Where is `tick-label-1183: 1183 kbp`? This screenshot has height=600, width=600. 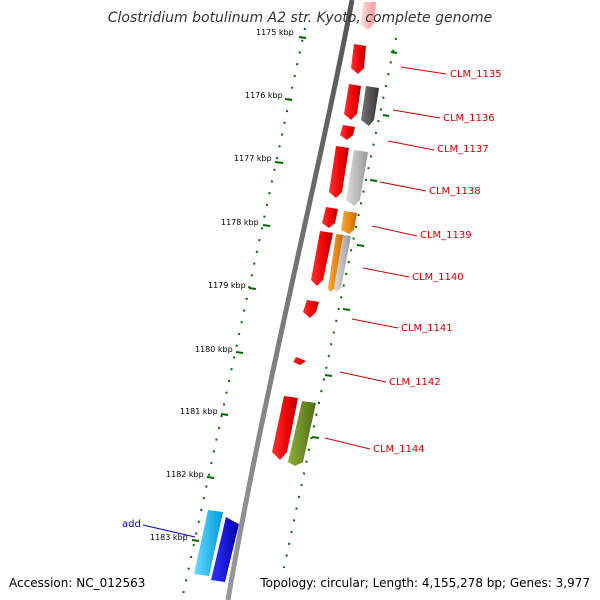 tick-label-1183: 1183 kbp is located at coordinates (169, 537).